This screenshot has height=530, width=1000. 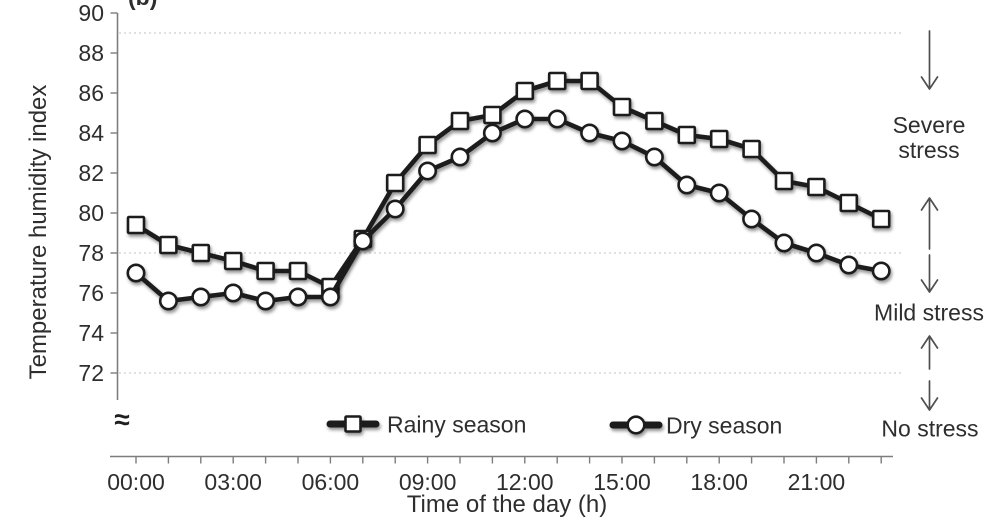 I want to click on legend-marker-dry-season, so click(x=636, y=425).